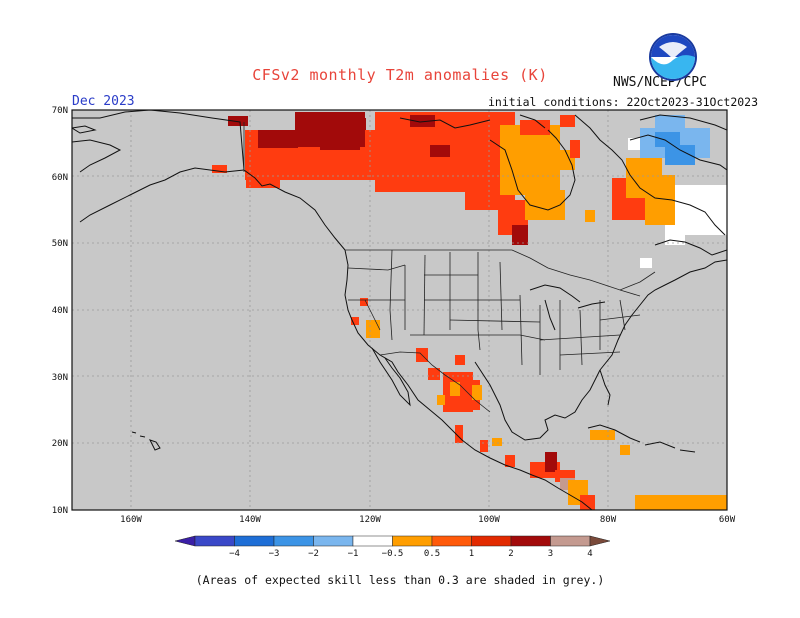  What do you see at coordinates (274, 554) in the screenshot?
I see `colorbar-label: −3` at bounding box center [274, 554].